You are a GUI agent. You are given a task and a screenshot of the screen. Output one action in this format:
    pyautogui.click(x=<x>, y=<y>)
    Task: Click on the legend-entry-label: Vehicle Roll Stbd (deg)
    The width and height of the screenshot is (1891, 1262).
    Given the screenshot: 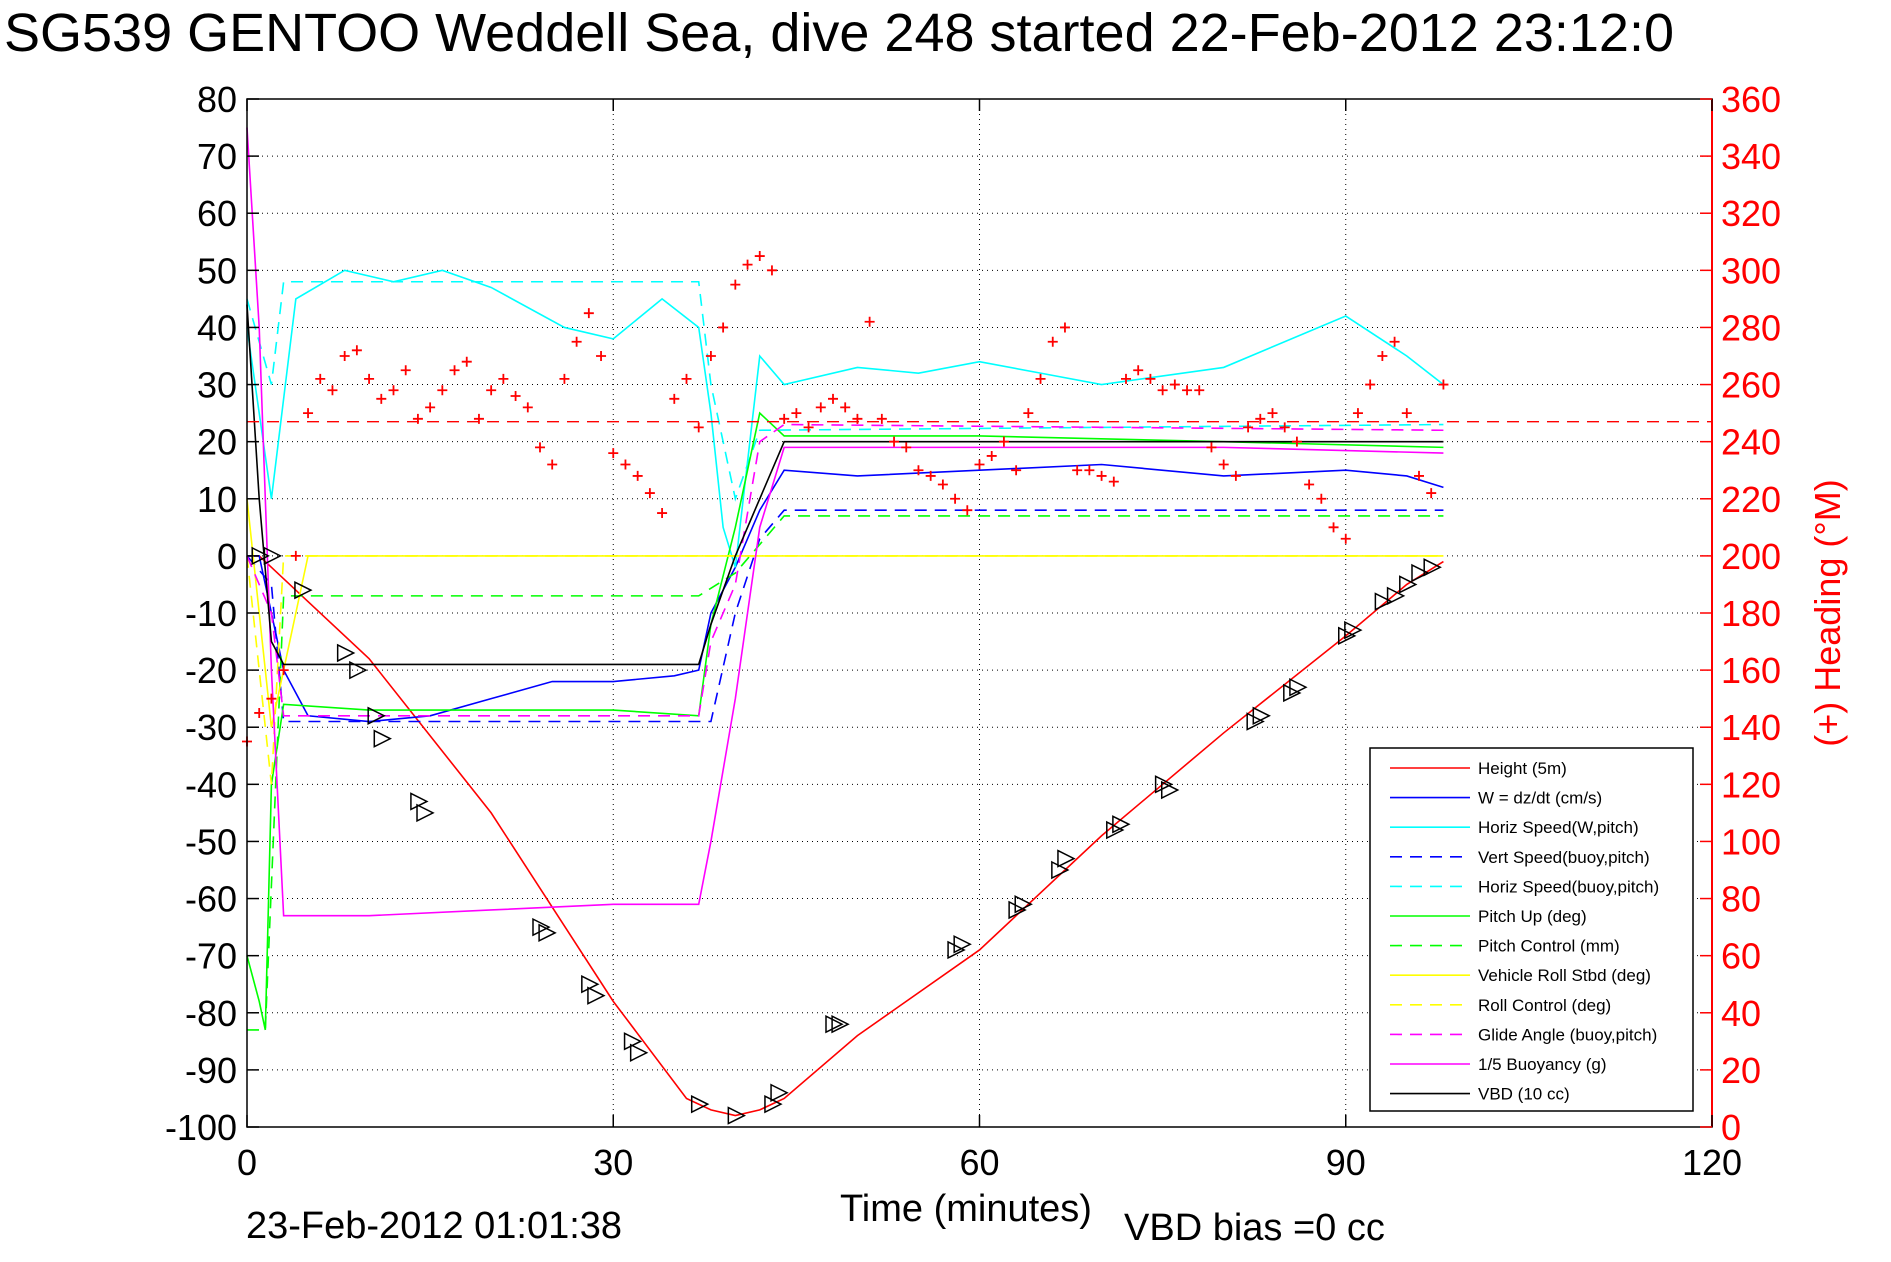 What is the action you would take?
    pyautogui.click(x=1564, y=975)
    